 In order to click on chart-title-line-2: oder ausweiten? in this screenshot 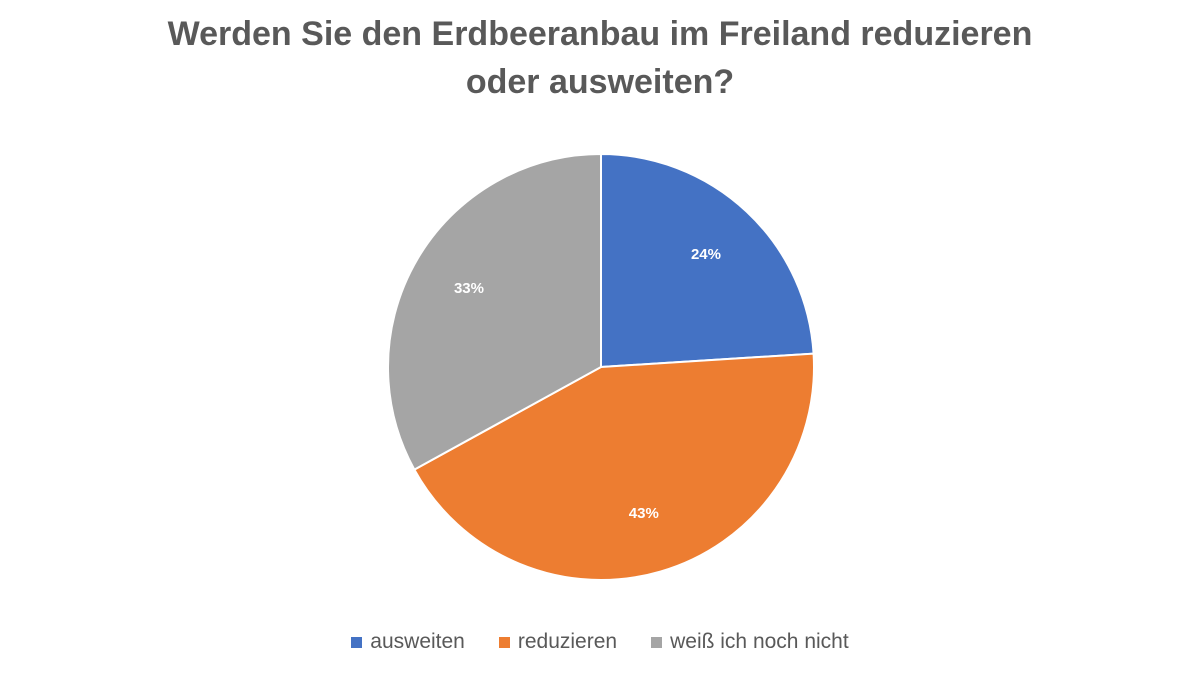, I will do `click(600, 82)`.